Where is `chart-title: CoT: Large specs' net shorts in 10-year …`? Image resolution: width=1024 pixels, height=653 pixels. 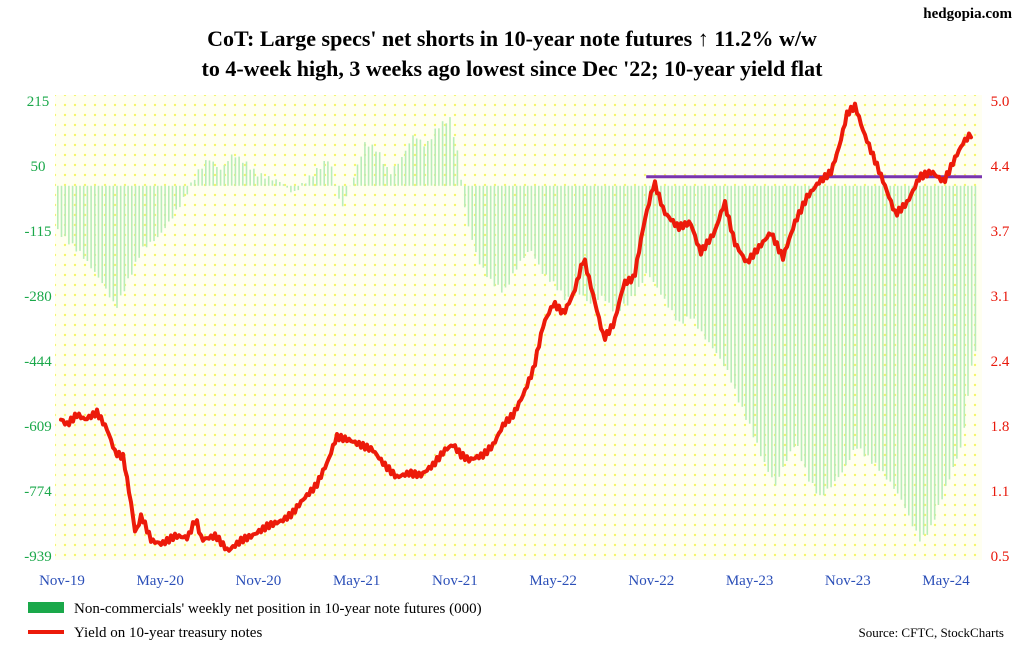
chart-title: CoT: Large specs' net shorts in 10-year … is located at coordinates (512, 38).